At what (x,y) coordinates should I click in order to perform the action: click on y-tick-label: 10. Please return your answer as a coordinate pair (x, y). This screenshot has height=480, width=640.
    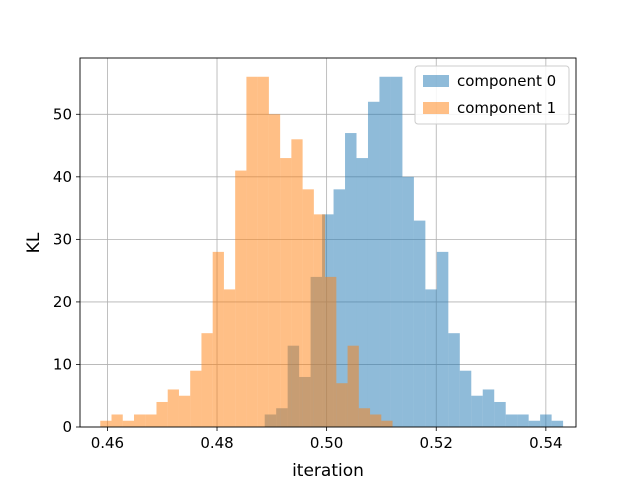
    Looking at the image, I should click on (62, 364).